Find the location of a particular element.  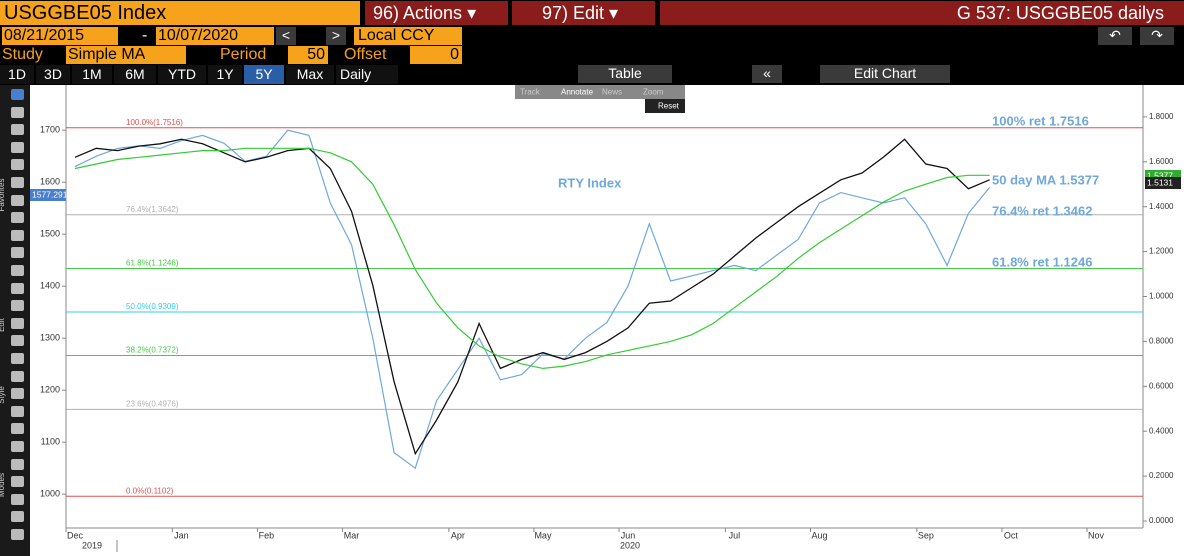

range-button: Max is located at coordinates (310, 74).